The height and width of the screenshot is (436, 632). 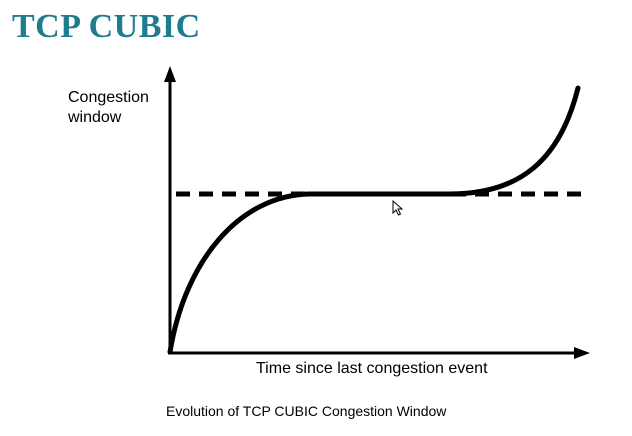 What do you see at coordinates (106, 26) in the screenshot?
I see `slide-title: TCP CUBIC` at bounding box center [106, 26].